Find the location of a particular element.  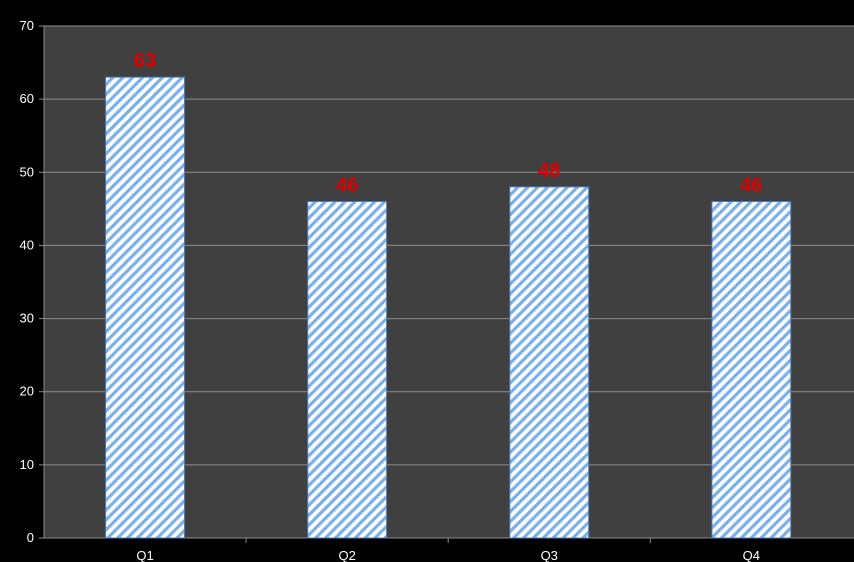

bar-q3 is located at coordinates (549, 362).